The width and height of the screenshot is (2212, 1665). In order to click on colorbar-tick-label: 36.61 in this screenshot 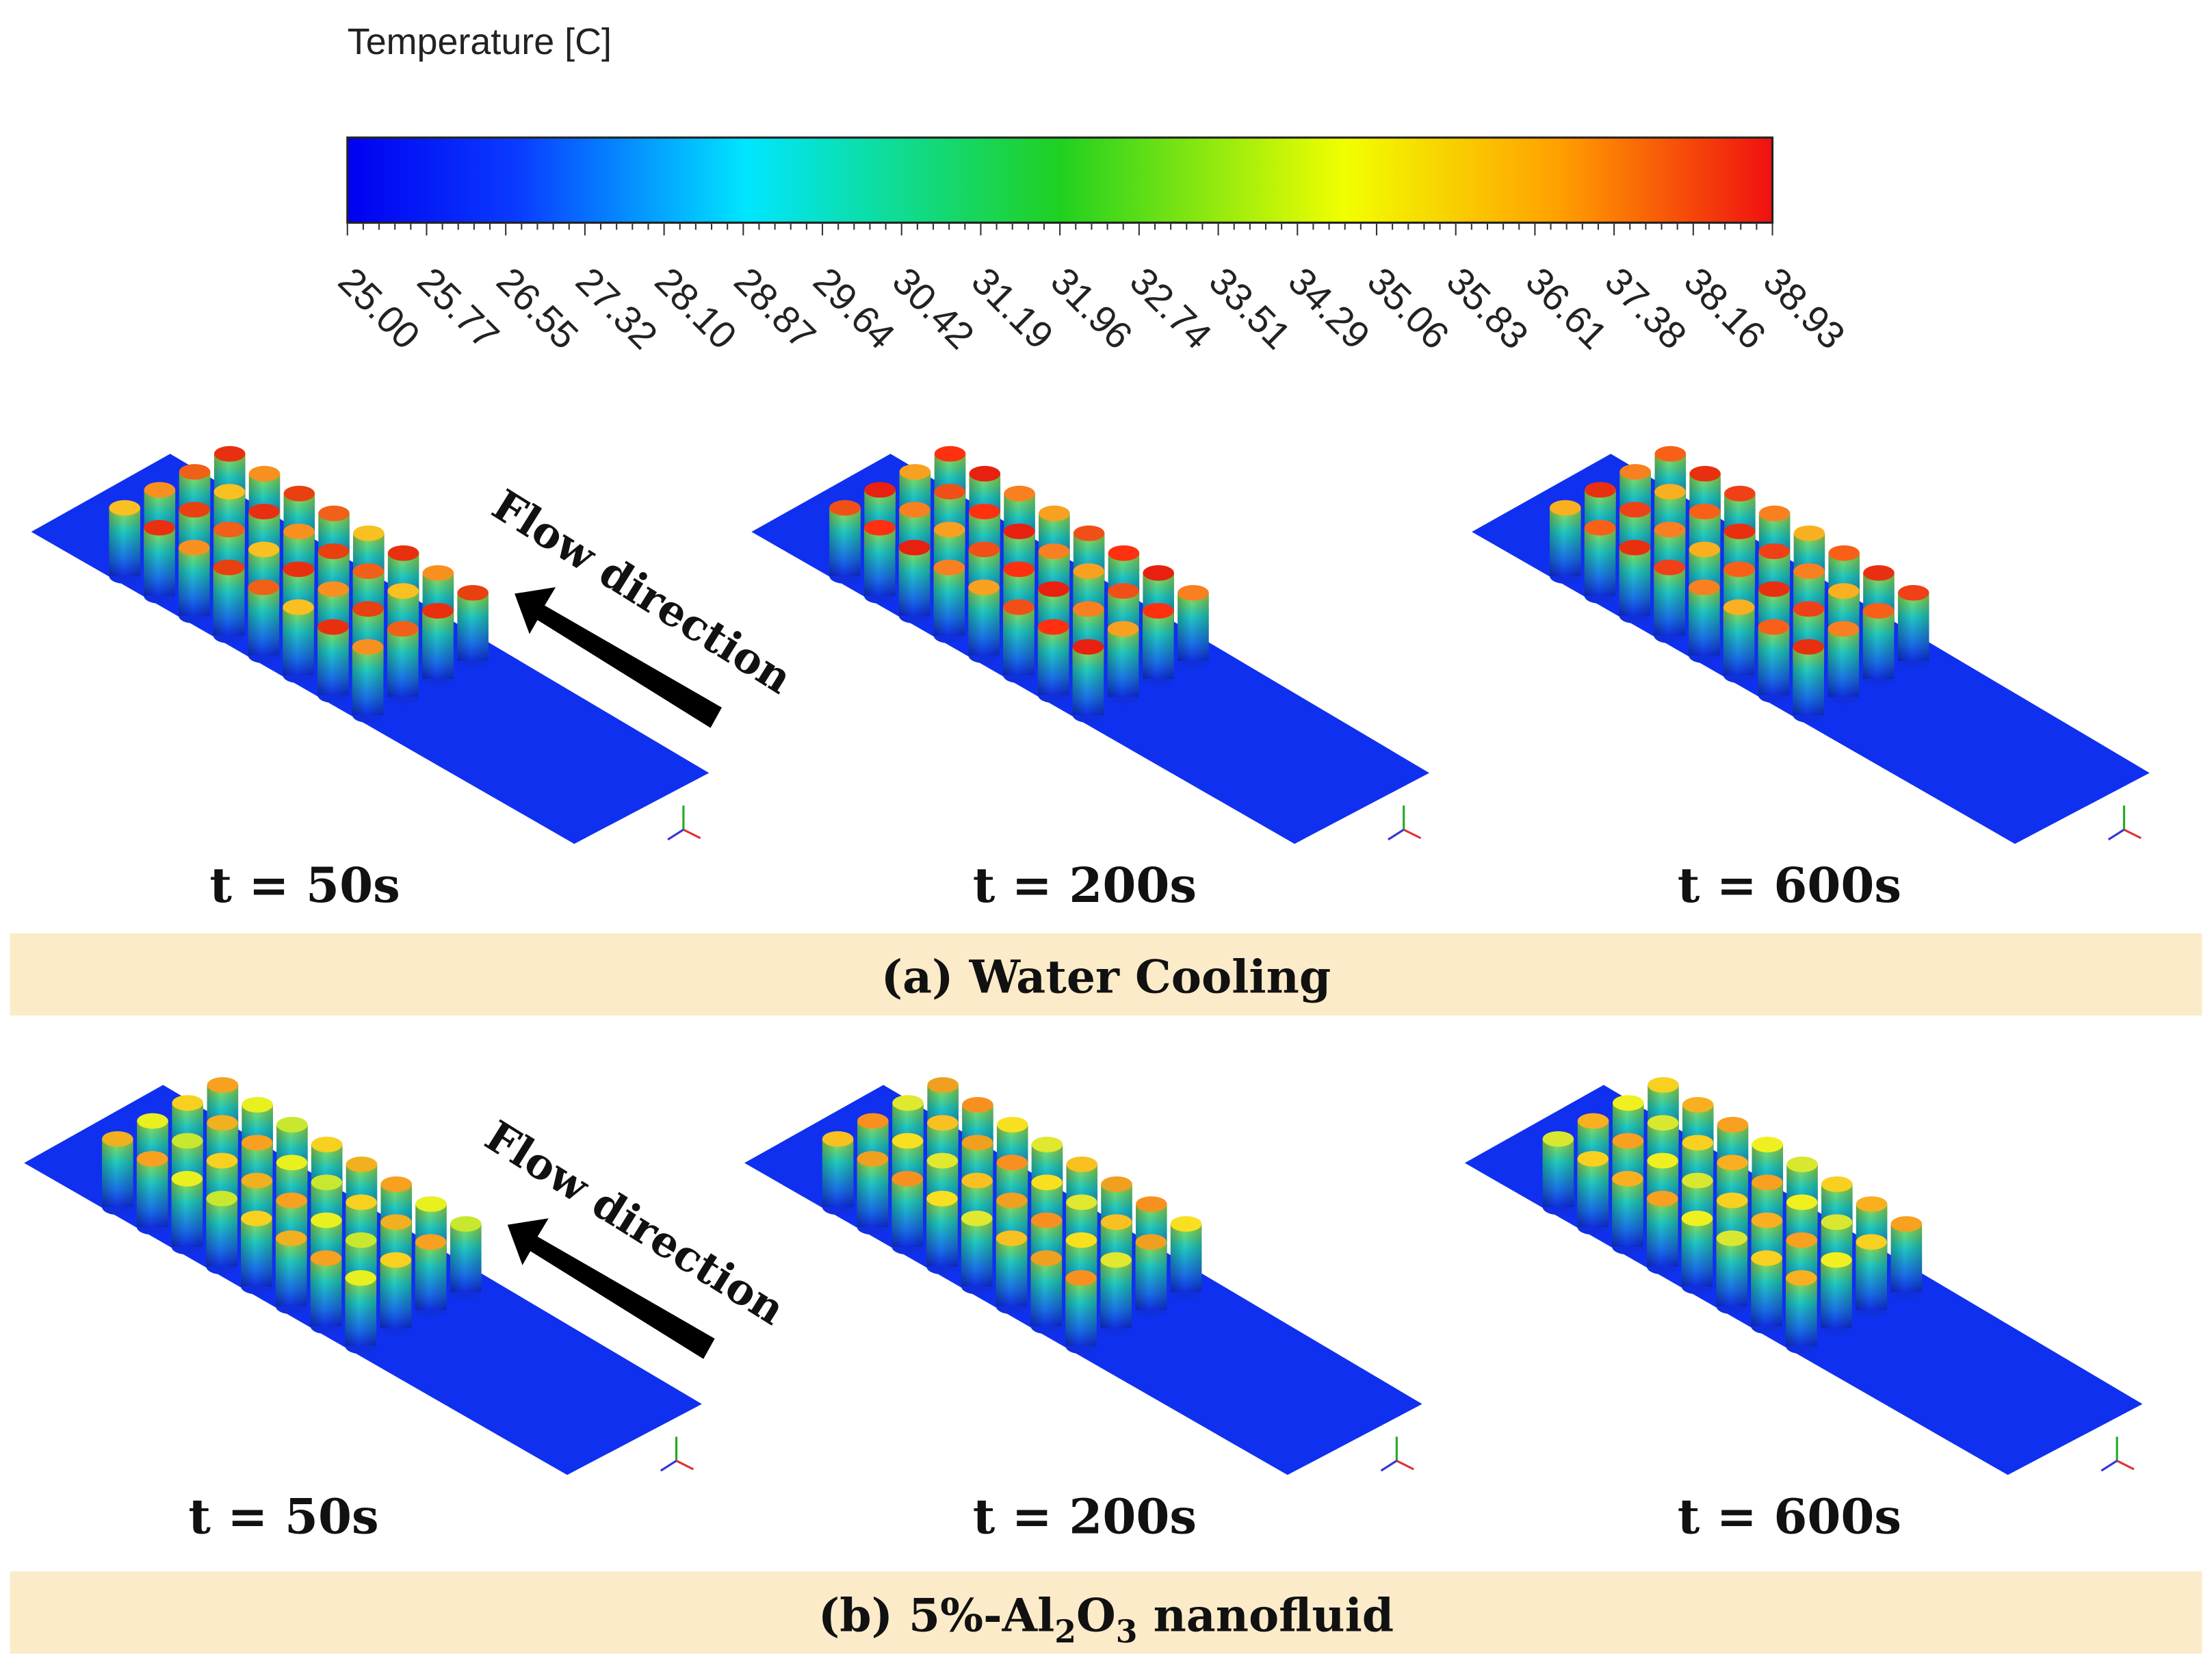, I will do `click(1567, 308)`.